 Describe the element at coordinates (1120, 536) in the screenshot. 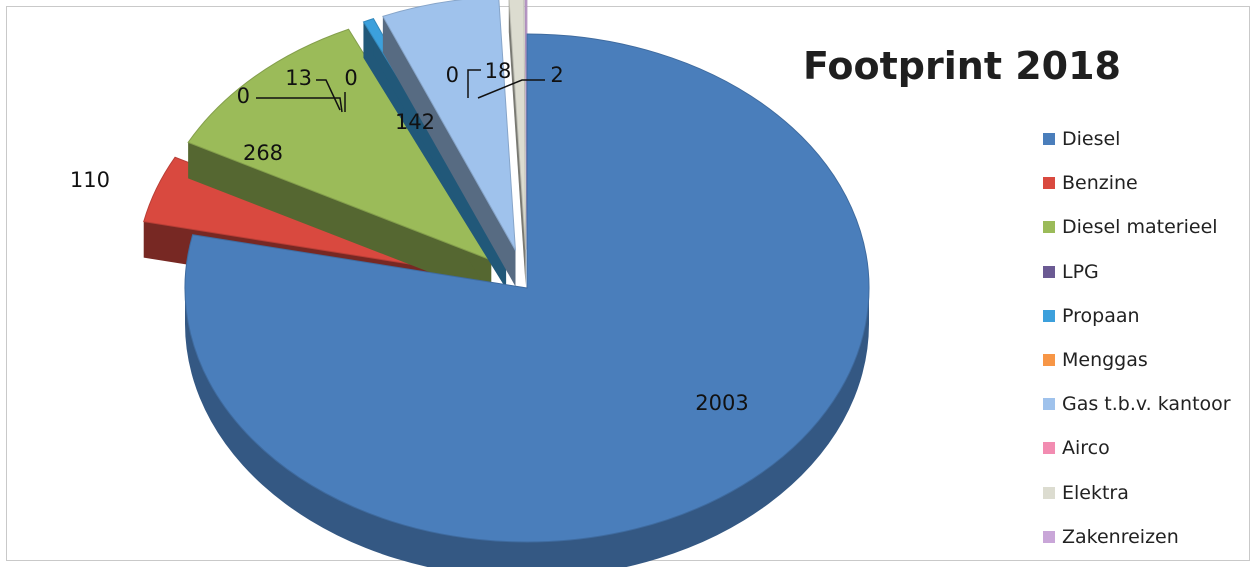

I see `legend-label: Zakenreizen` at that location.